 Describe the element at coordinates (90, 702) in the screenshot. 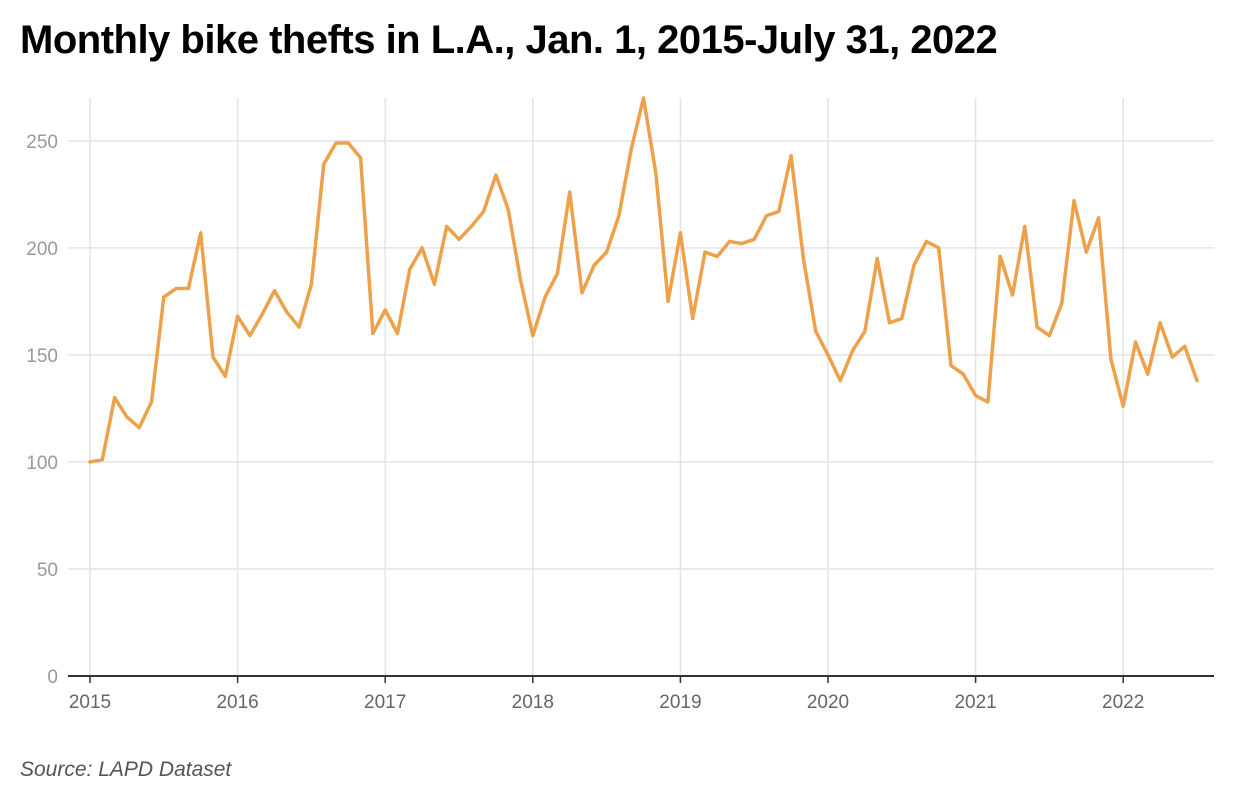

I see `x-tick-label: 2015` at that location.